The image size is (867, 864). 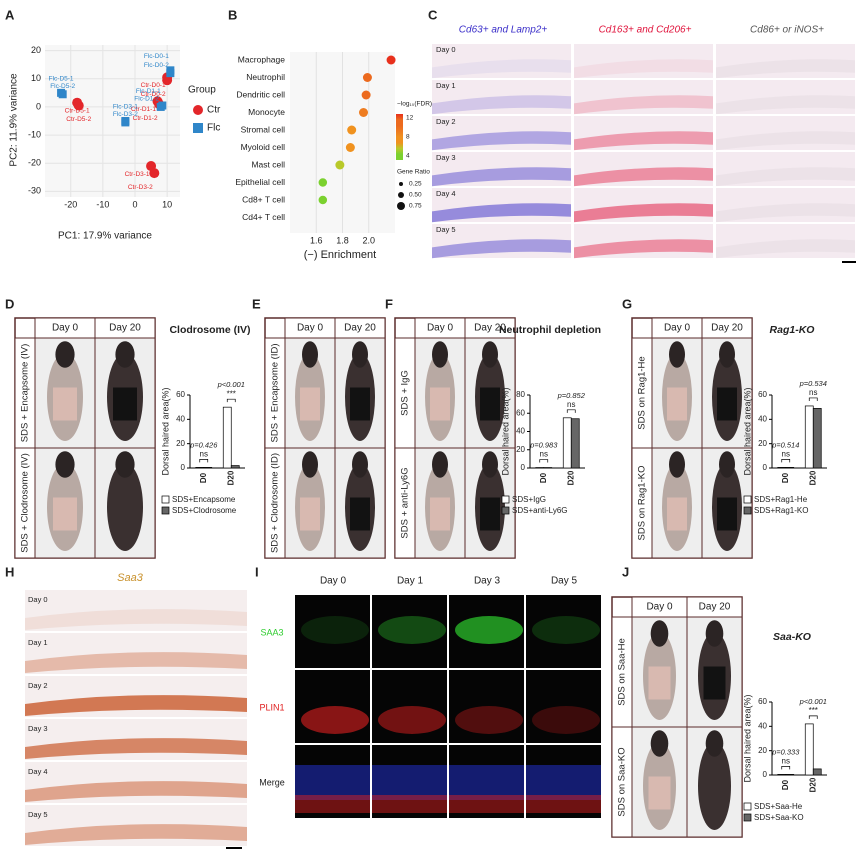 What do you see at coordinates (446, 157) in the screenshot?
I see `row-label: Day 3` at bounding box center [446, 157].